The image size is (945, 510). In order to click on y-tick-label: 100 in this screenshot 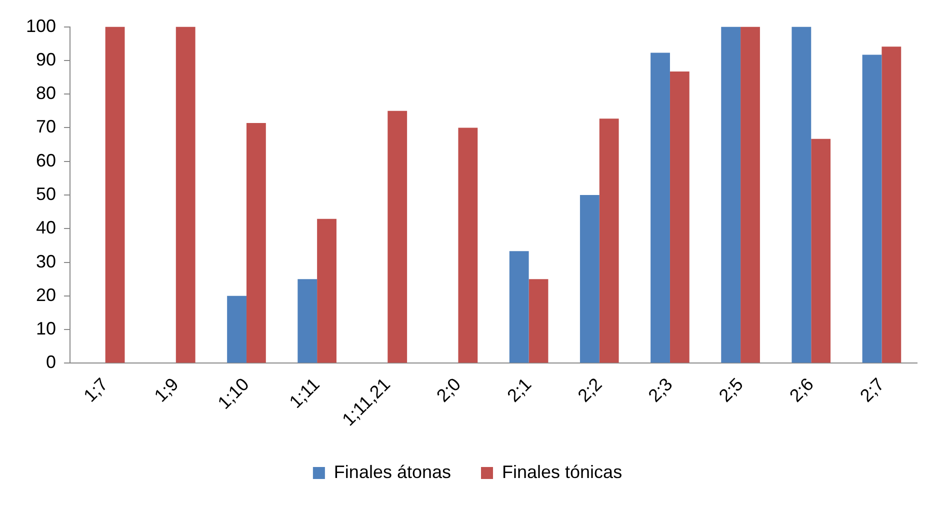, I will do `click(41, 26)`.